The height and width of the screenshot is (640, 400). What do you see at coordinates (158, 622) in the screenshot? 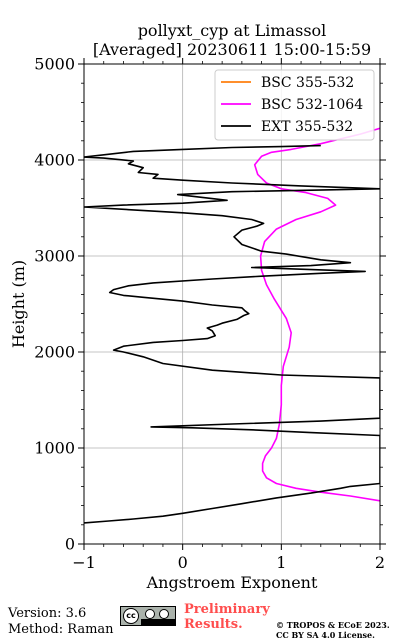
I see `license-strip` at bounding box center [158, 622].